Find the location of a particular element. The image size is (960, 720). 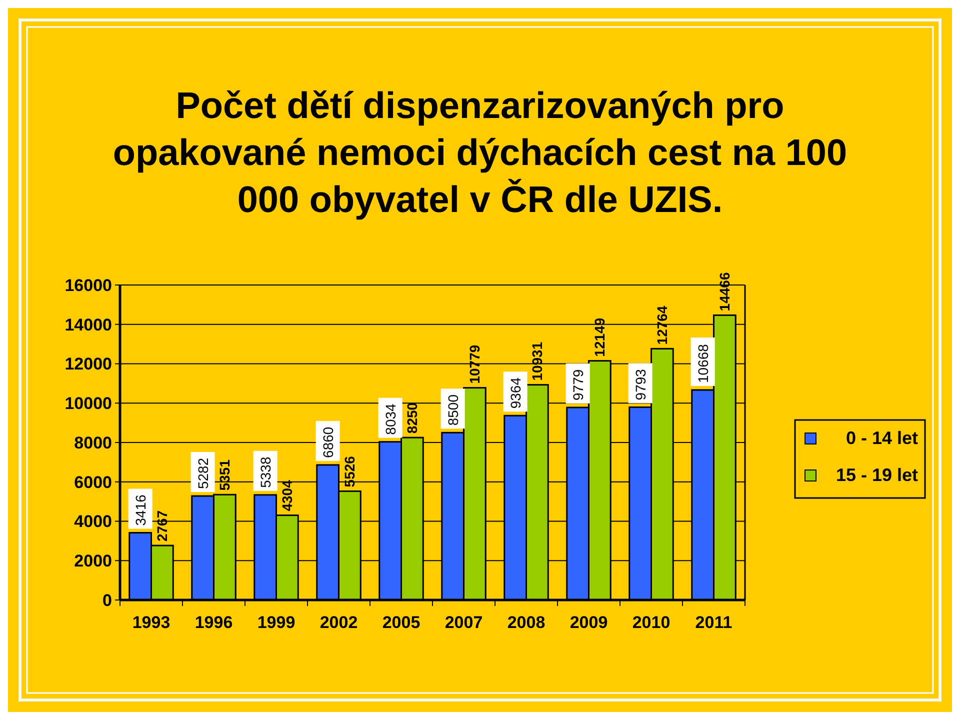

x-tick-label: 2005 is located at coordinates (401, 622).